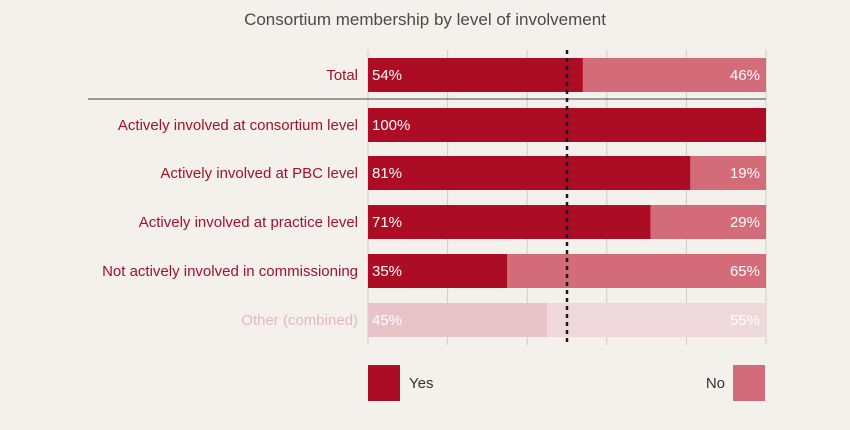 The height and width of the screenshot is (430, 850). Describe the element at coordinates (745, 320) in the screenshot. I see `value-label-no: 55%` at that location.